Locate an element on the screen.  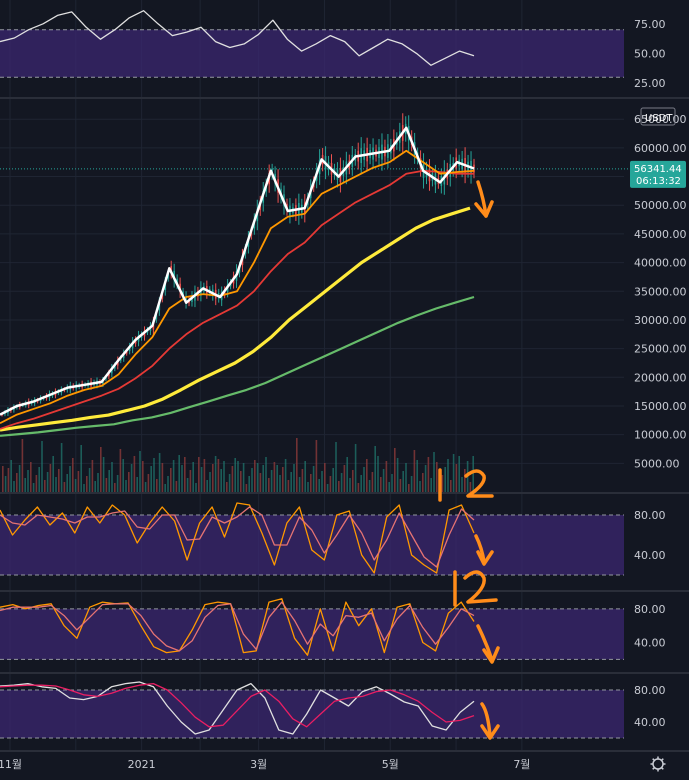
y-tick-label: 35000.00 is located at coordinates (660, 291).